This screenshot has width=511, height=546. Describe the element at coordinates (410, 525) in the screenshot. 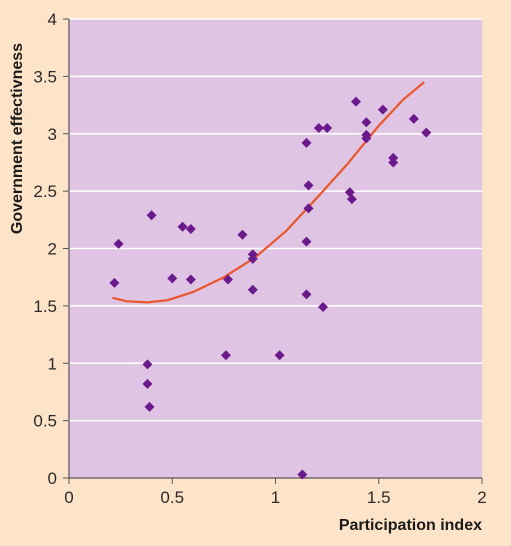

I see `x-axis-label: Participation index` at that location.